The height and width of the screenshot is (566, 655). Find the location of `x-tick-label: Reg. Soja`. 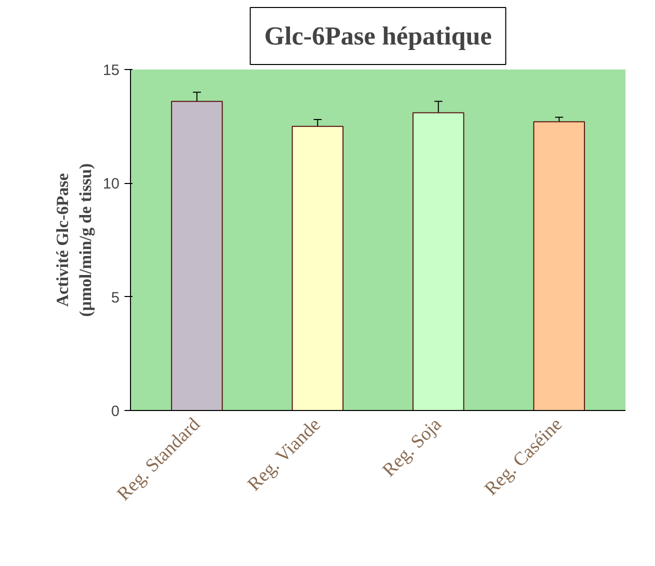

x-tick-label: Reg. Soja is located at coordinates (412, 448).